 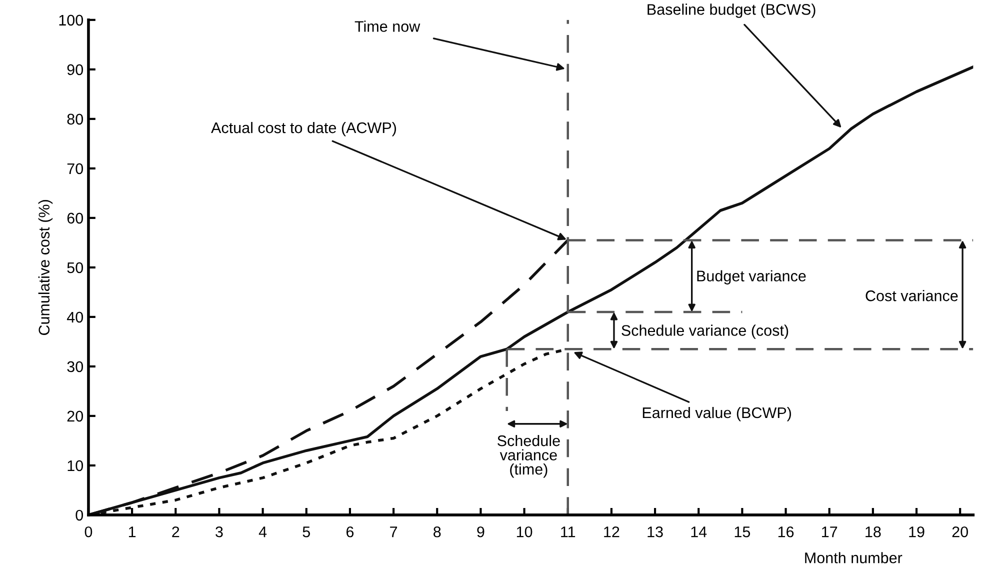 What do you see at coordinates (75, 119) in the screenshot?
I see `y-tick-label: 80` at bounding box center [75, 119].